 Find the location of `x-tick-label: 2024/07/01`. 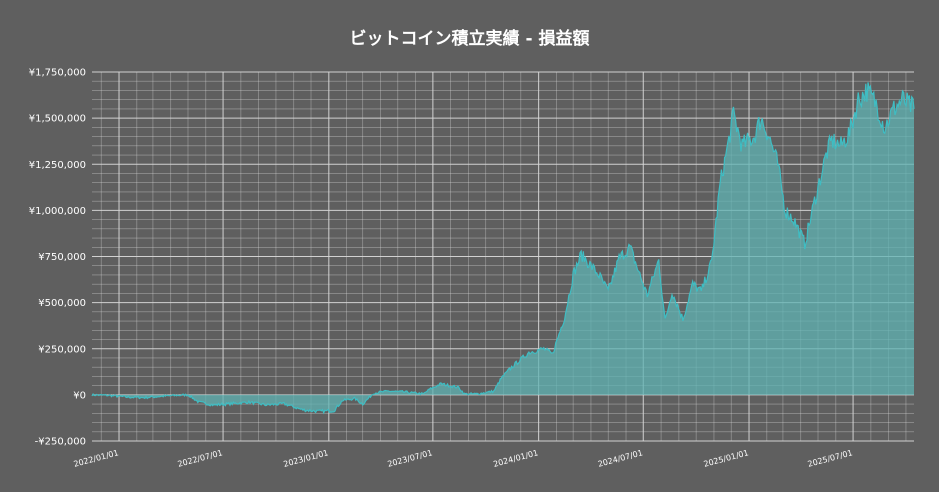

x-tick-label: 2024/07/01 is located at coordinates (620, 458).